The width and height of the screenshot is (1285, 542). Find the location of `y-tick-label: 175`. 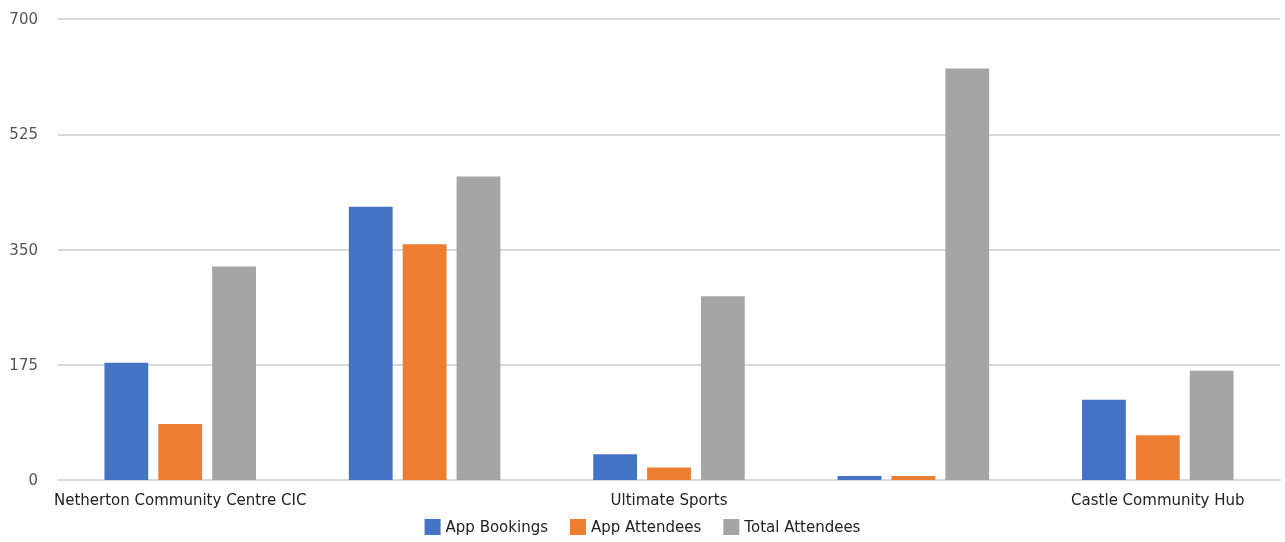

y-tick-label: 175 is located at coordinates (23, 364).